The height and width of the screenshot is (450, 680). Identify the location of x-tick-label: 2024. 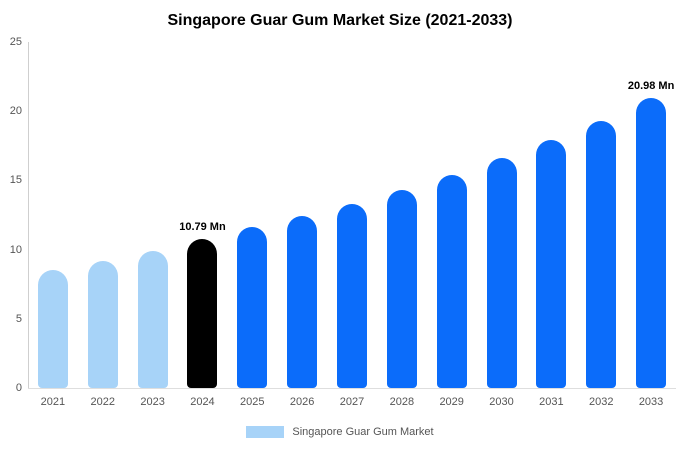
(202, 402).